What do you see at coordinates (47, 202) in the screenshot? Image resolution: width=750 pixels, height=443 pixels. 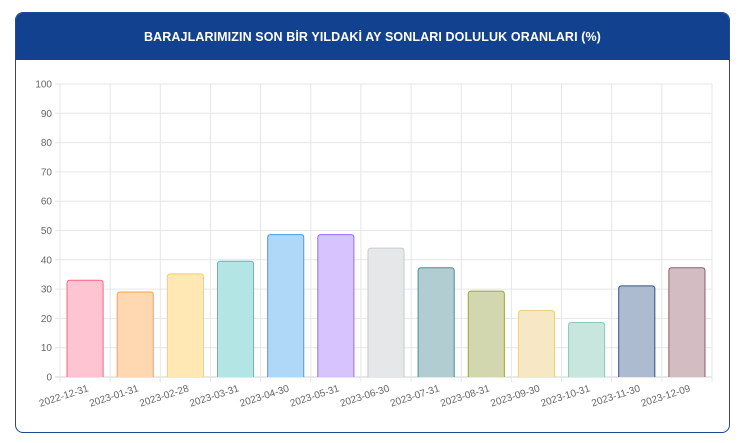 I see `y-tick-label: 60` at bounding box center [47, 202].